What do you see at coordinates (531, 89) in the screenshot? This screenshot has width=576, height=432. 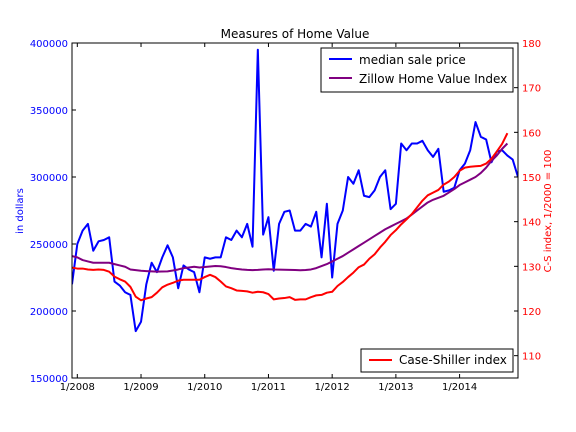 I see `y-right-tick-label: 170` at bounding box center [531, 89].